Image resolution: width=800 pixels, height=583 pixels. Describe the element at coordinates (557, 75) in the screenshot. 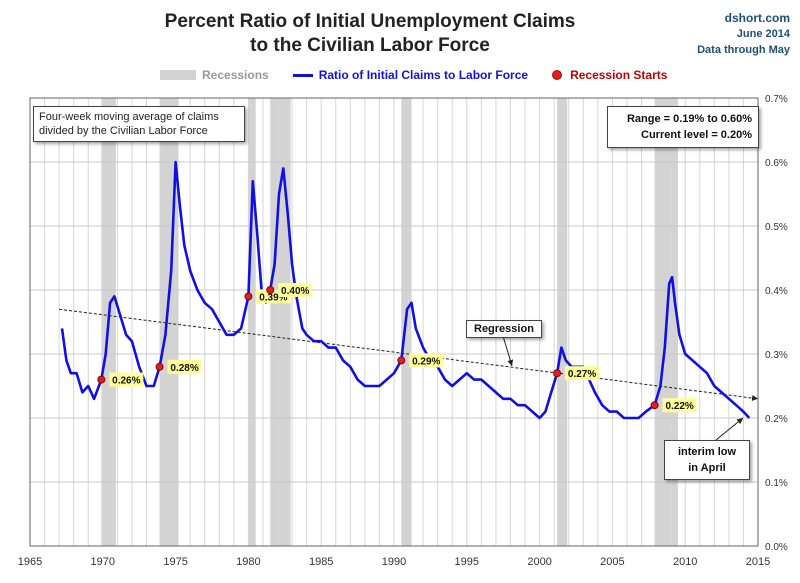

I see `marker-swatch` at that location.